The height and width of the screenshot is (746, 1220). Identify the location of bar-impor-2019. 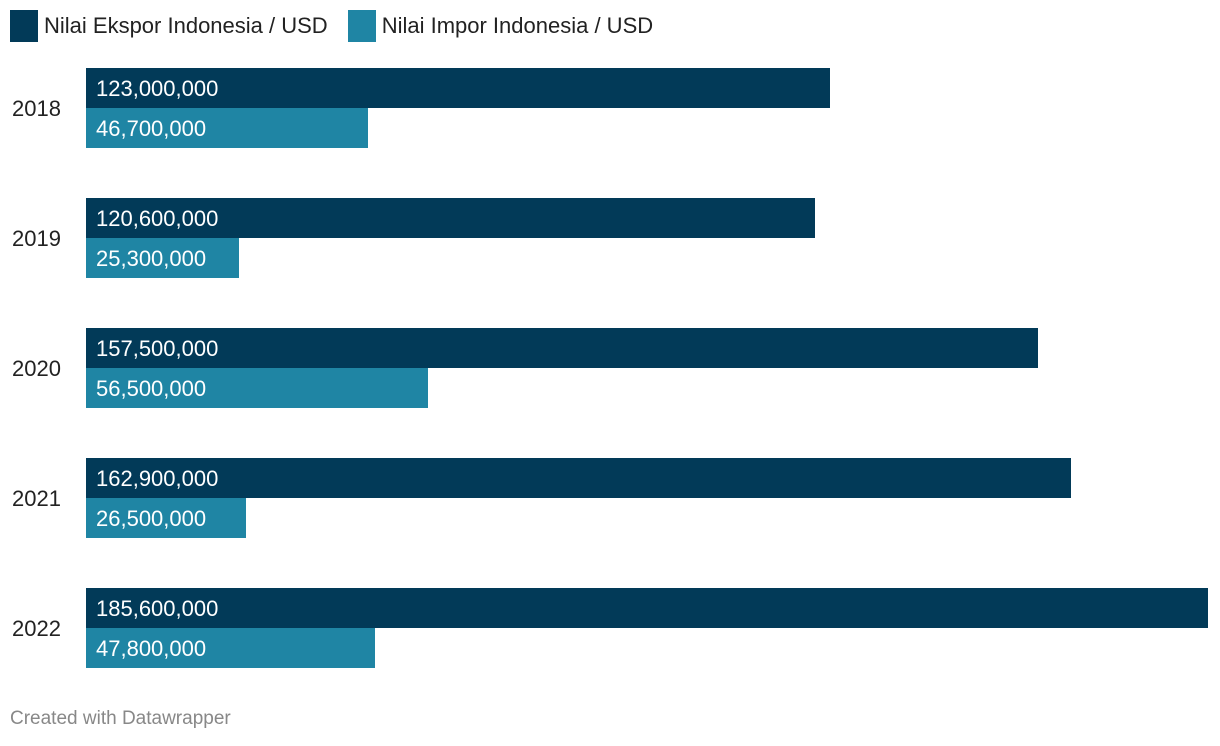
(162, 258).